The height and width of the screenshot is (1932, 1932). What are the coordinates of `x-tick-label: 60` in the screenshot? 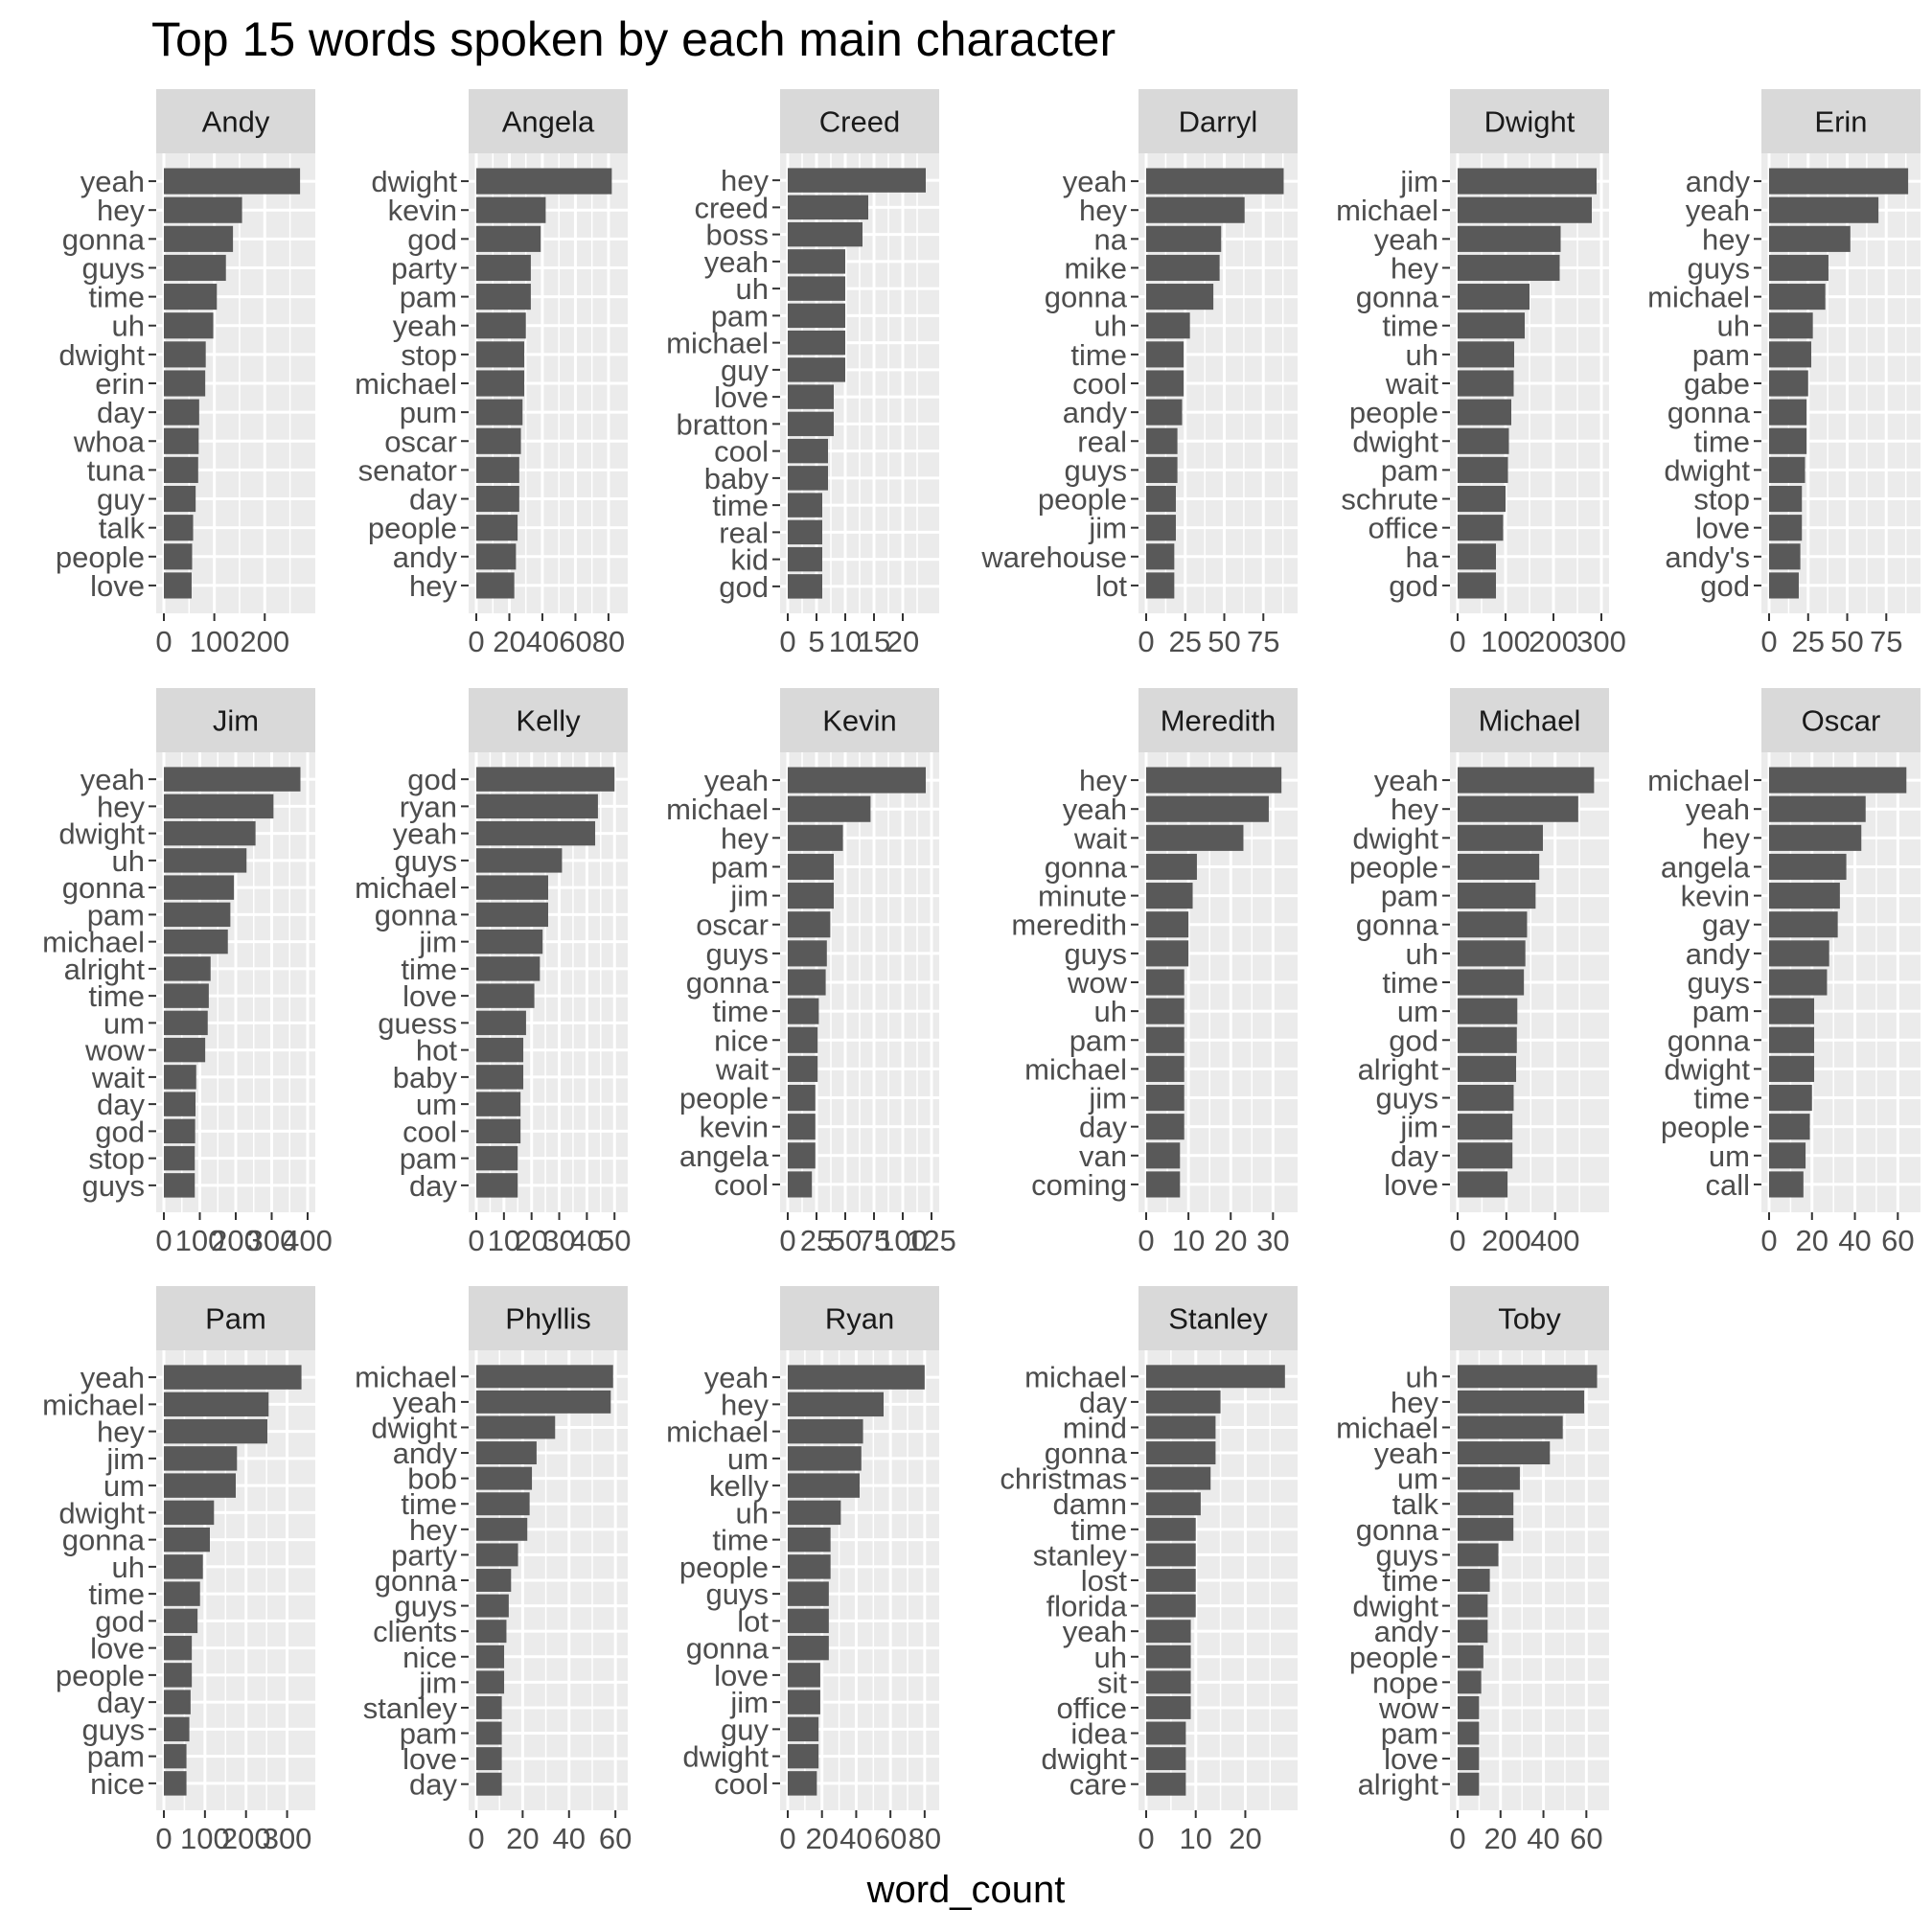 It's located at (1586, 1838).